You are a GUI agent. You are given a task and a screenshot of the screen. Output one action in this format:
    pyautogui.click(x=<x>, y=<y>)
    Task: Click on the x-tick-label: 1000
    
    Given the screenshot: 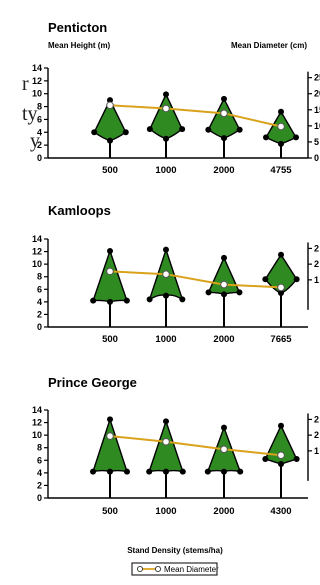 What is the action you would take?
    pyautogui.click(x=165, y=339)
    